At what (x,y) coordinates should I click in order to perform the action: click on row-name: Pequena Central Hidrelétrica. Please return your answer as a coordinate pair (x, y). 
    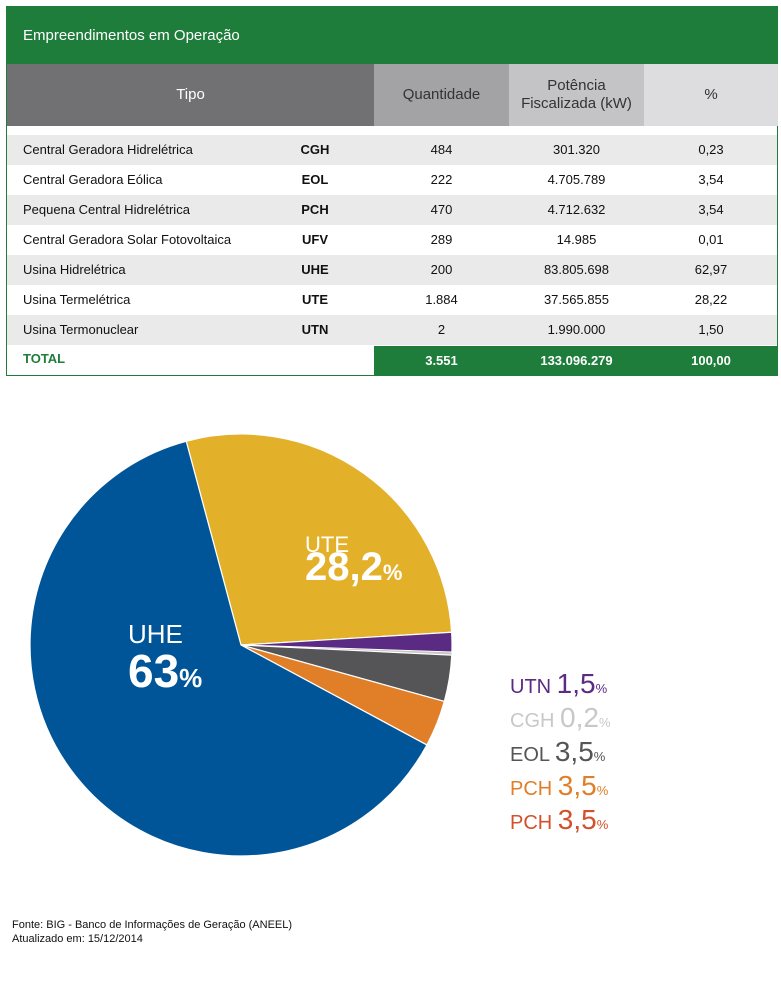
    Looking at the image, I should click on (106, 209).